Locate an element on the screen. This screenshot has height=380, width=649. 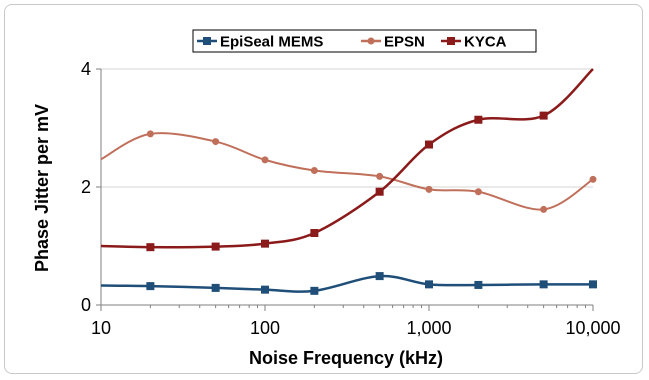
x-tick-label: 1,000 is located at coordinates (428, 328).